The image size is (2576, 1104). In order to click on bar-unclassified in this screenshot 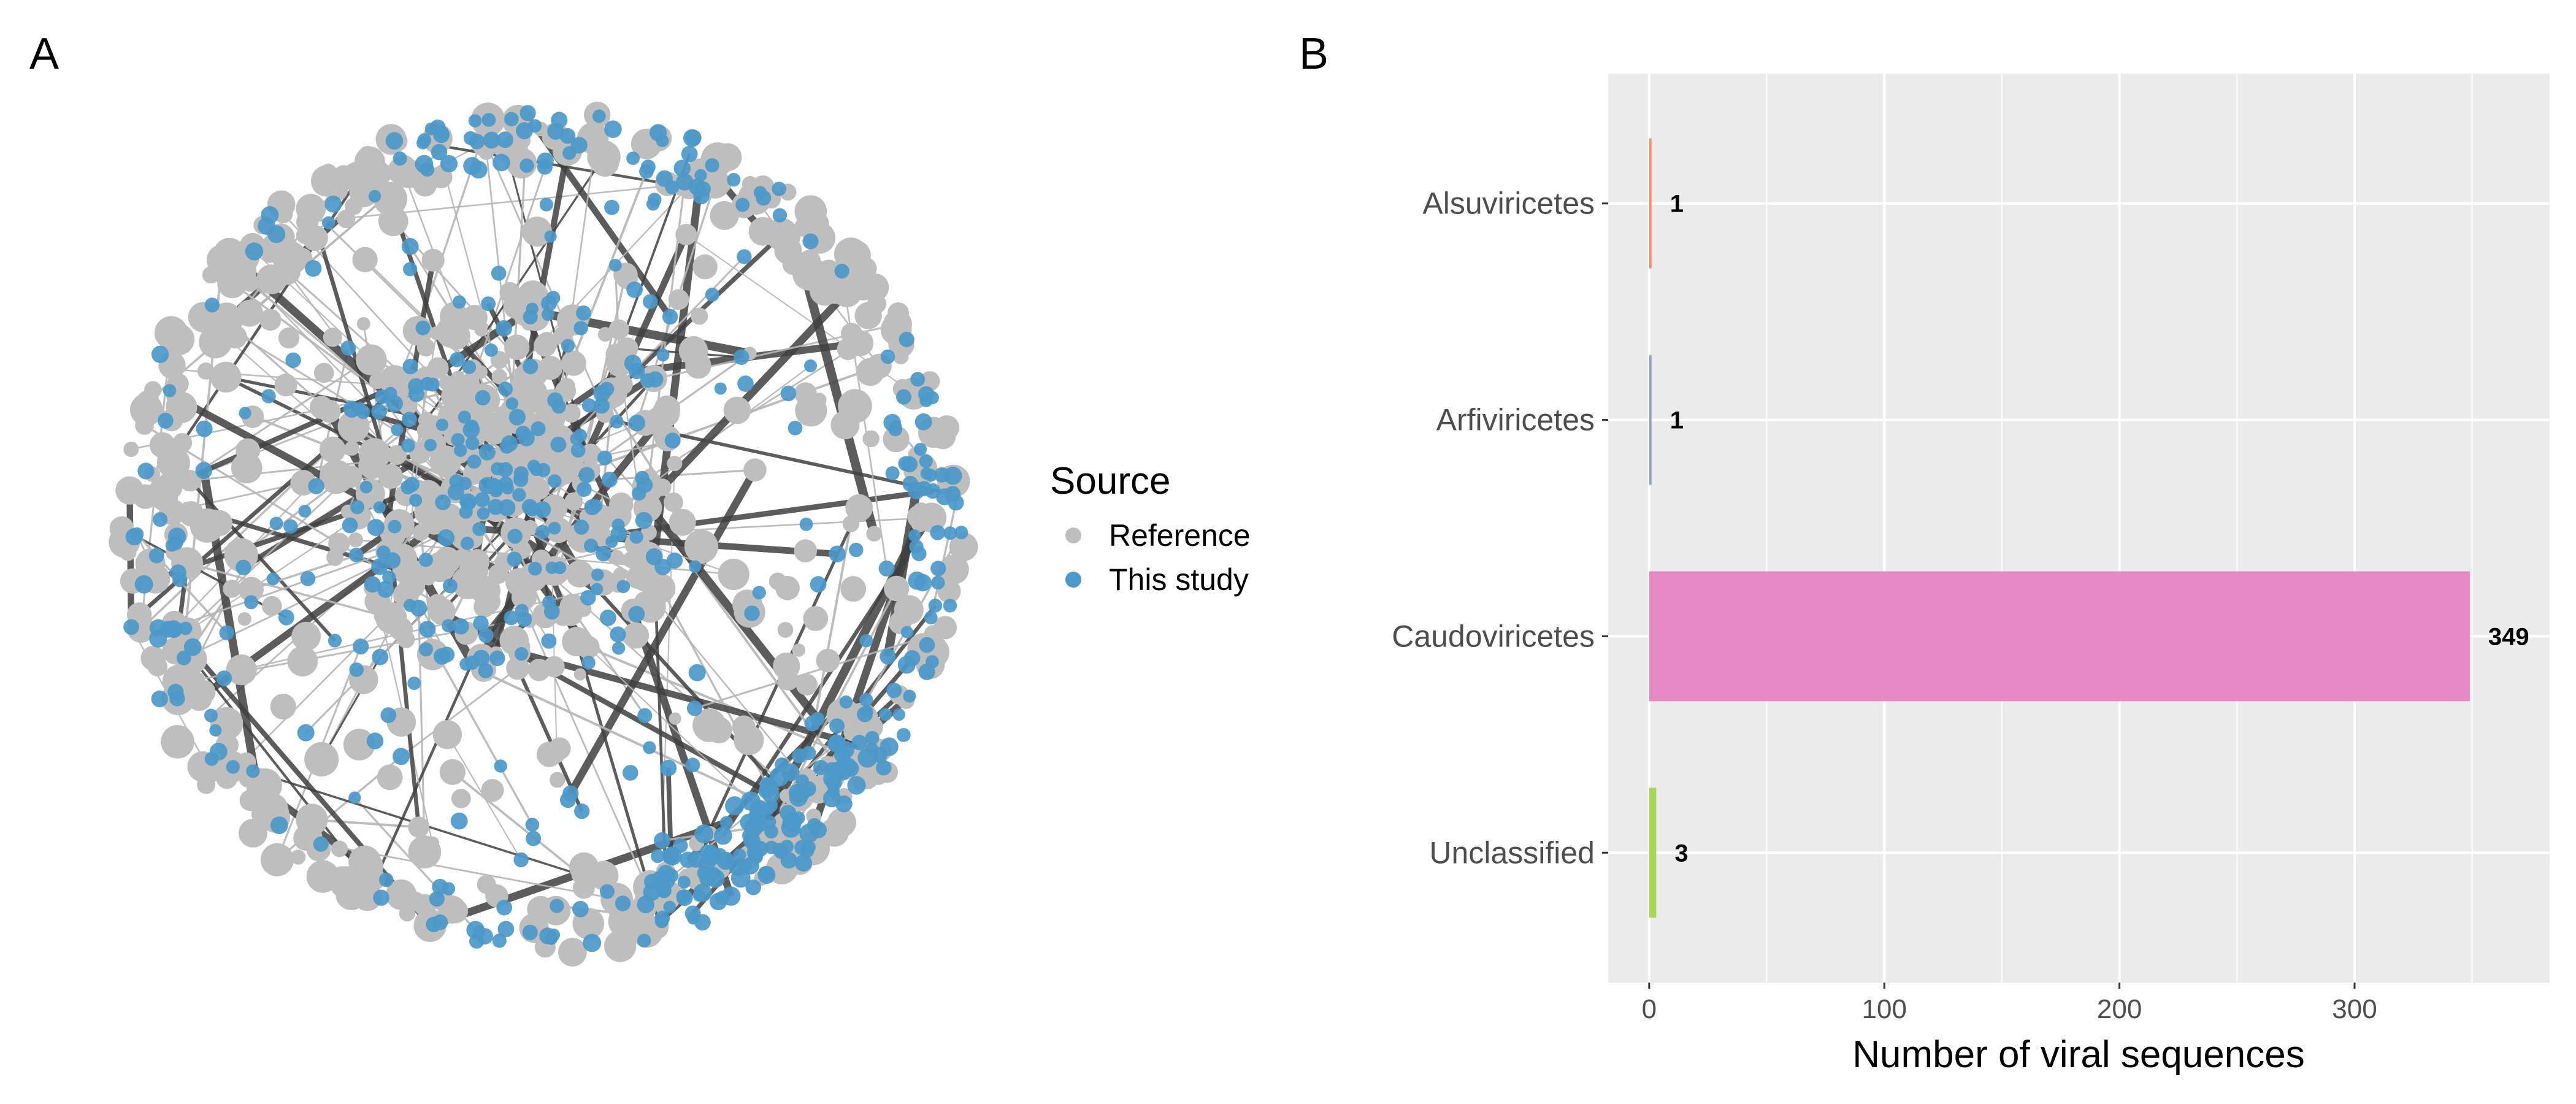, I will do `click(1653, 853)`.